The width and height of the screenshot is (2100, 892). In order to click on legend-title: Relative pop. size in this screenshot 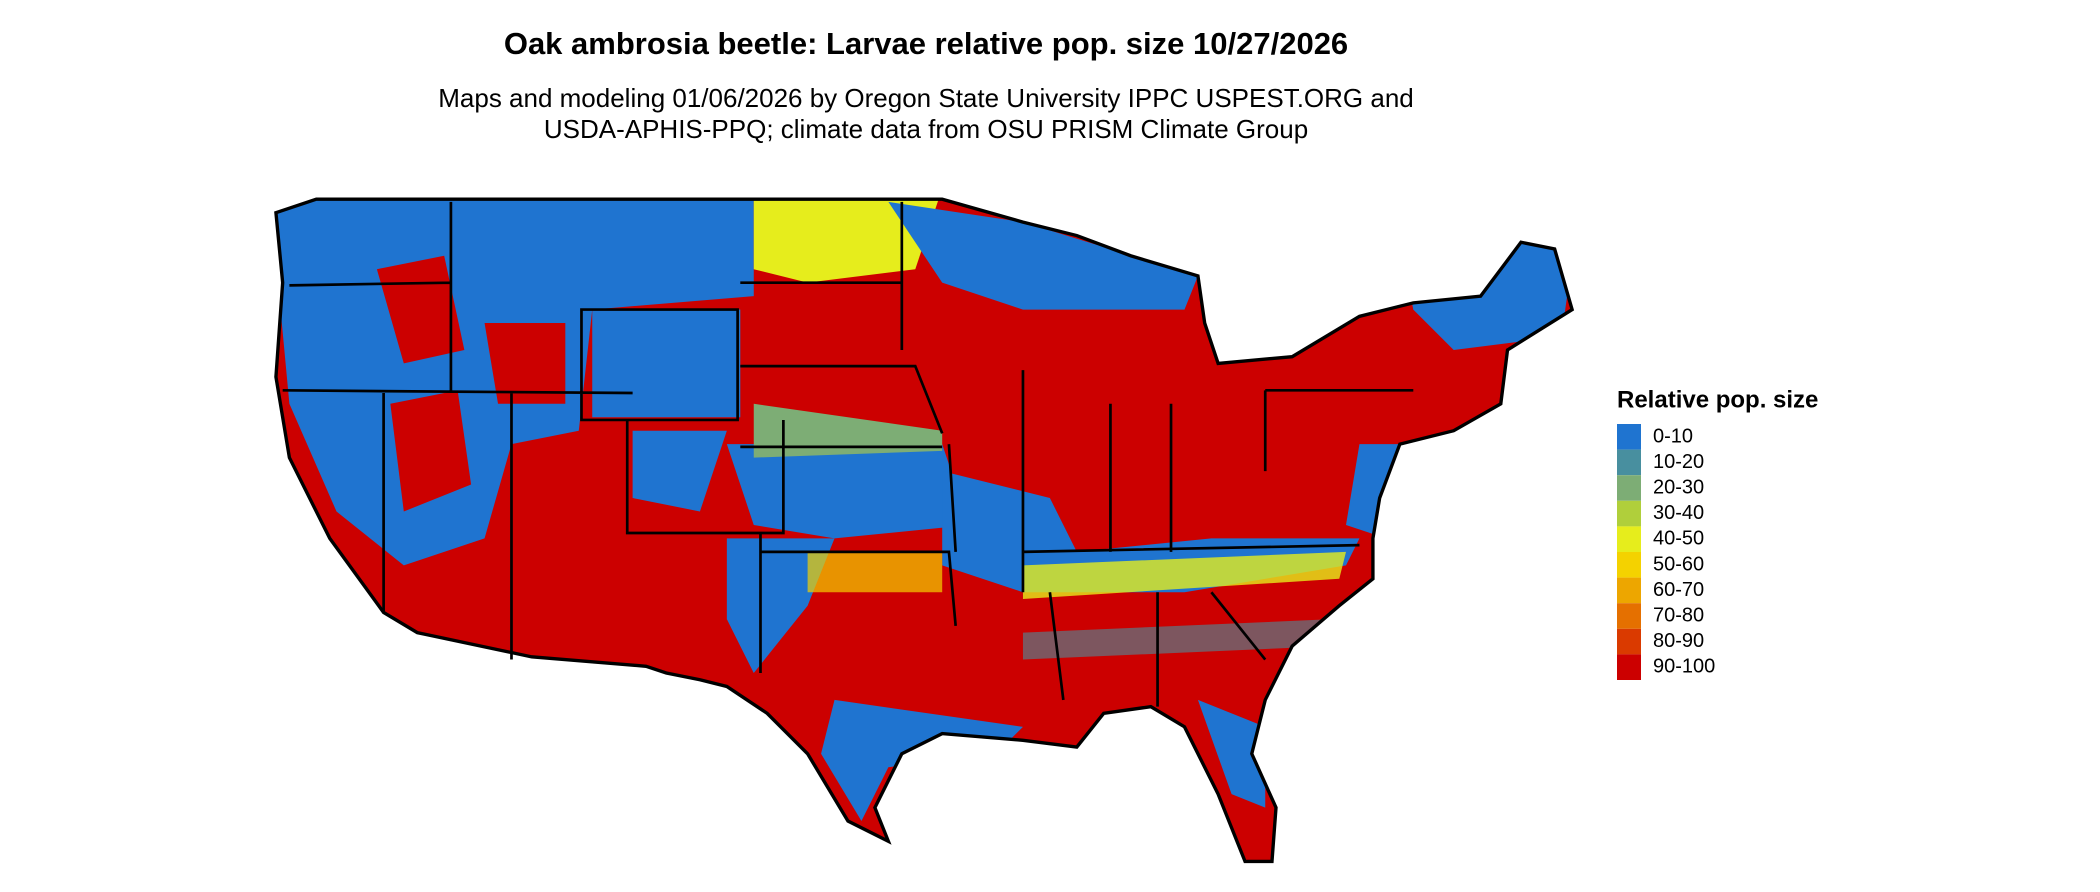, I will do `click(1717, 399)`.